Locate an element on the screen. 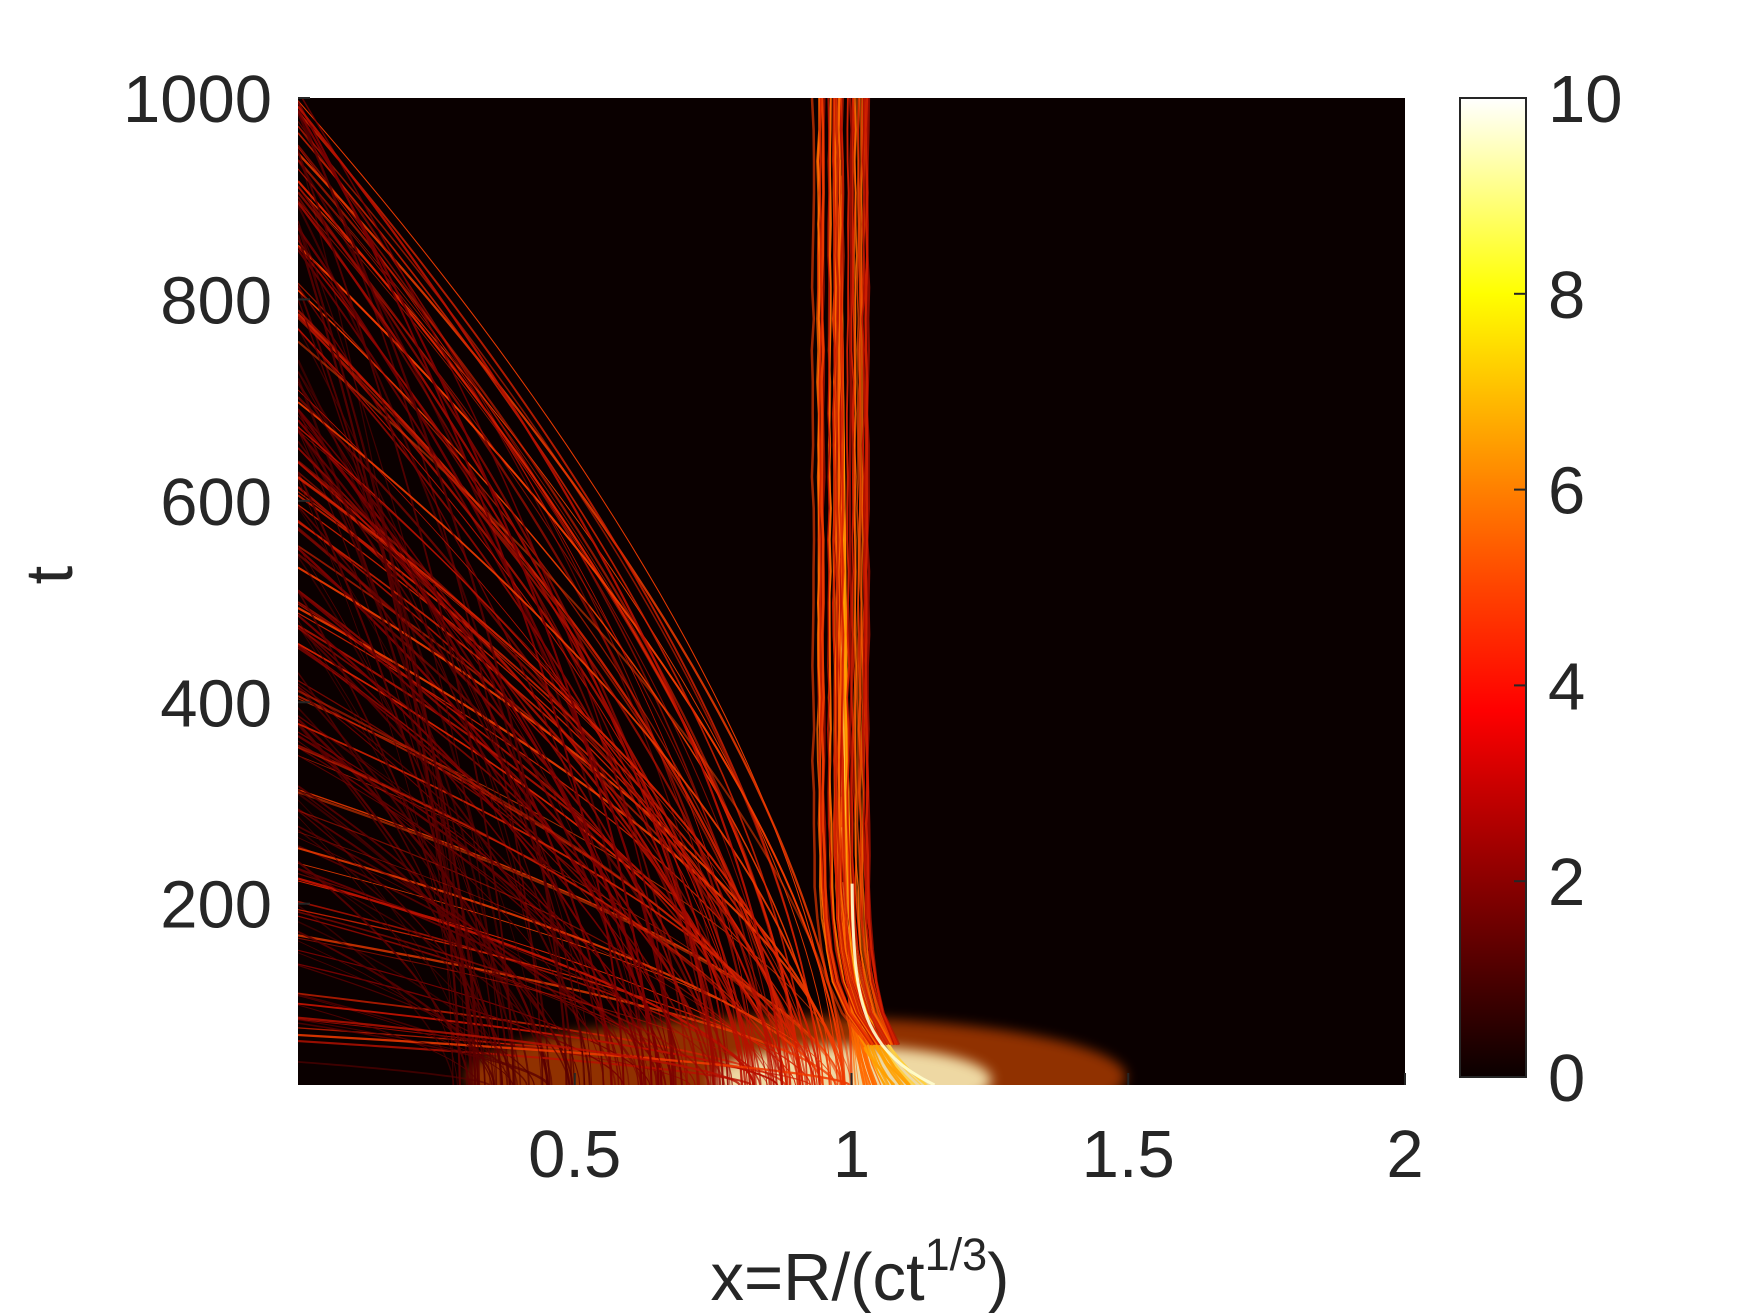 The height and width of the screenshot is (1313, 1750). colorbar: 0 2 4 6 8 10 is located at coordinates (1541, 589).